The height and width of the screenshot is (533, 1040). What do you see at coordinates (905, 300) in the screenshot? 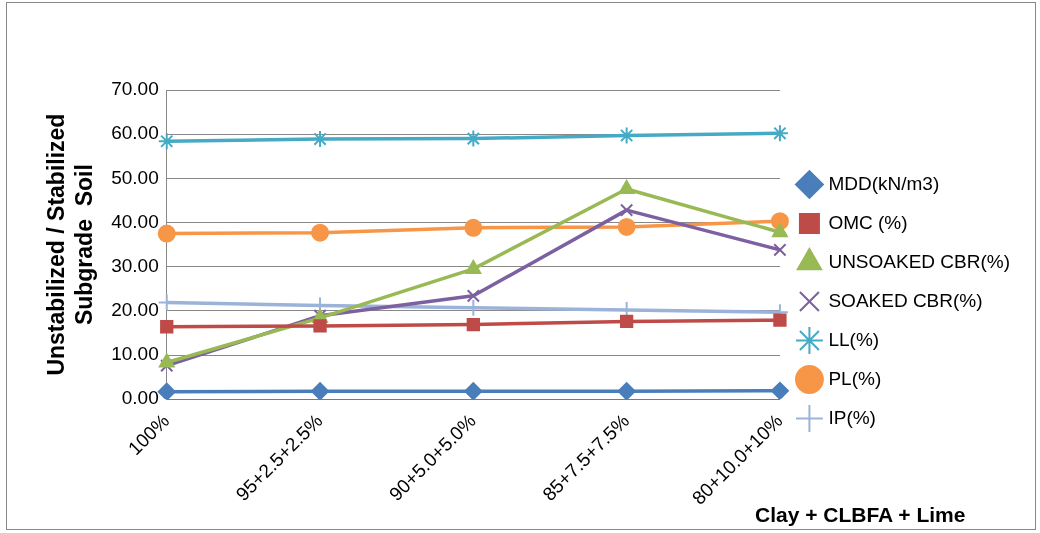
I see `legend-label: SOAKED CBR(%)` at bounding box center [905, 300].